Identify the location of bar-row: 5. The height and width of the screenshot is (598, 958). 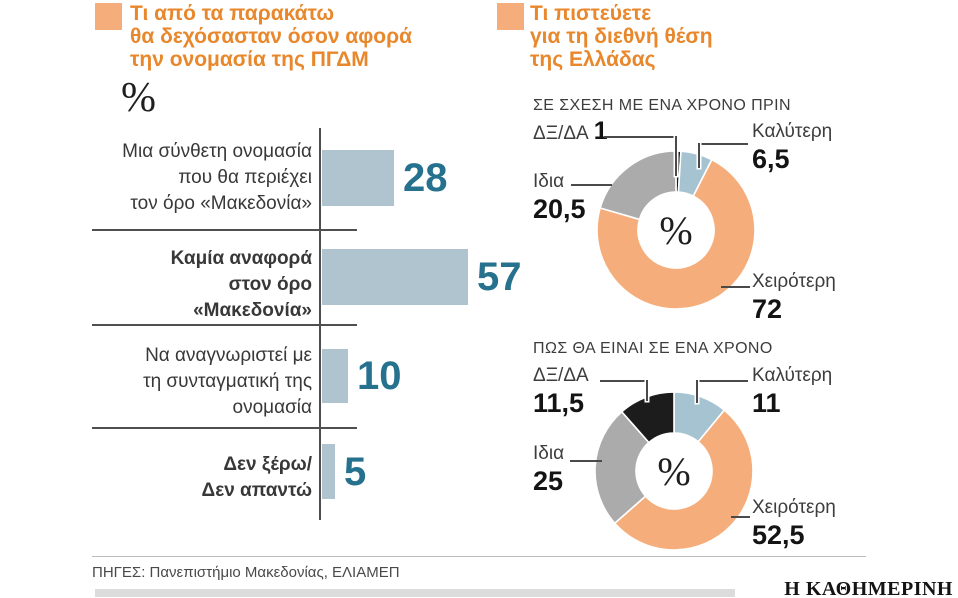
(344, 471).